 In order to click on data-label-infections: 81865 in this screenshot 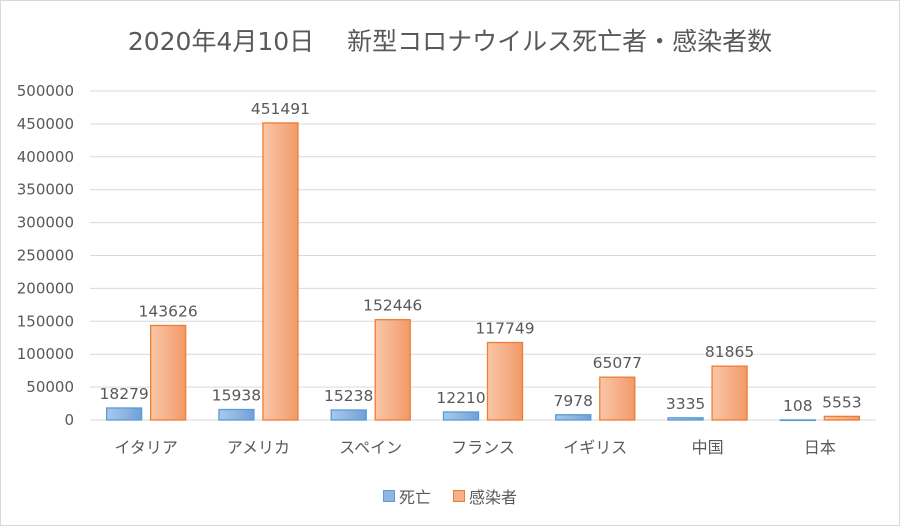, I will do `click(729, 352)`.